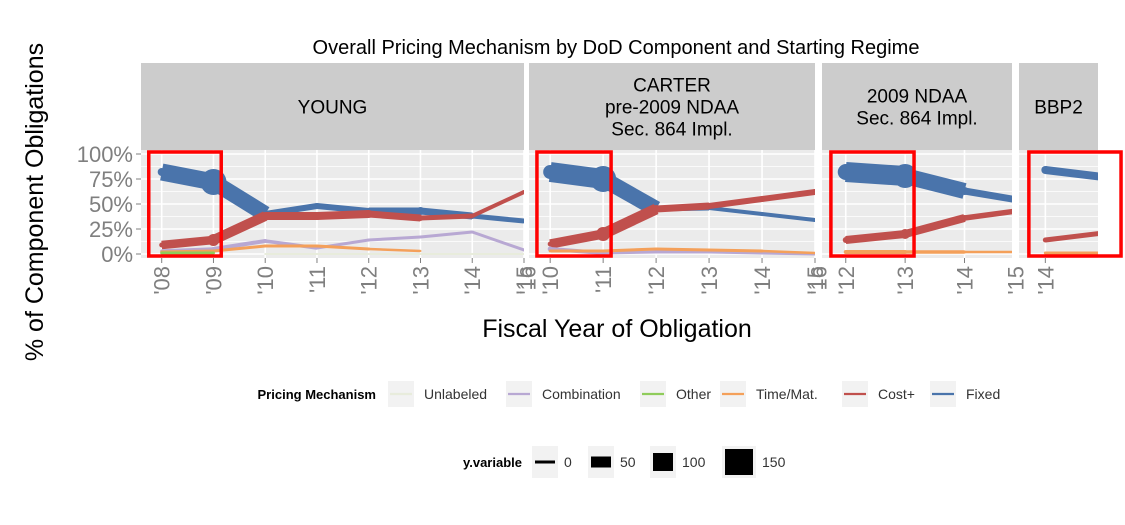 The image size is (1125, 525). I want to click on x-tick-label: '08, so click(162, 280).